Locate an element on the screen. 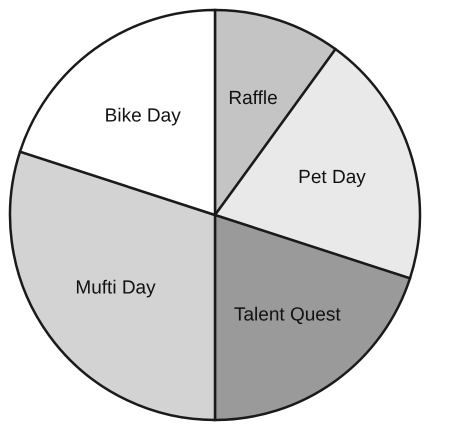 This screenshot has height=448, width=456. slice-label: Talent Quest is located at coordinates (288, 315).